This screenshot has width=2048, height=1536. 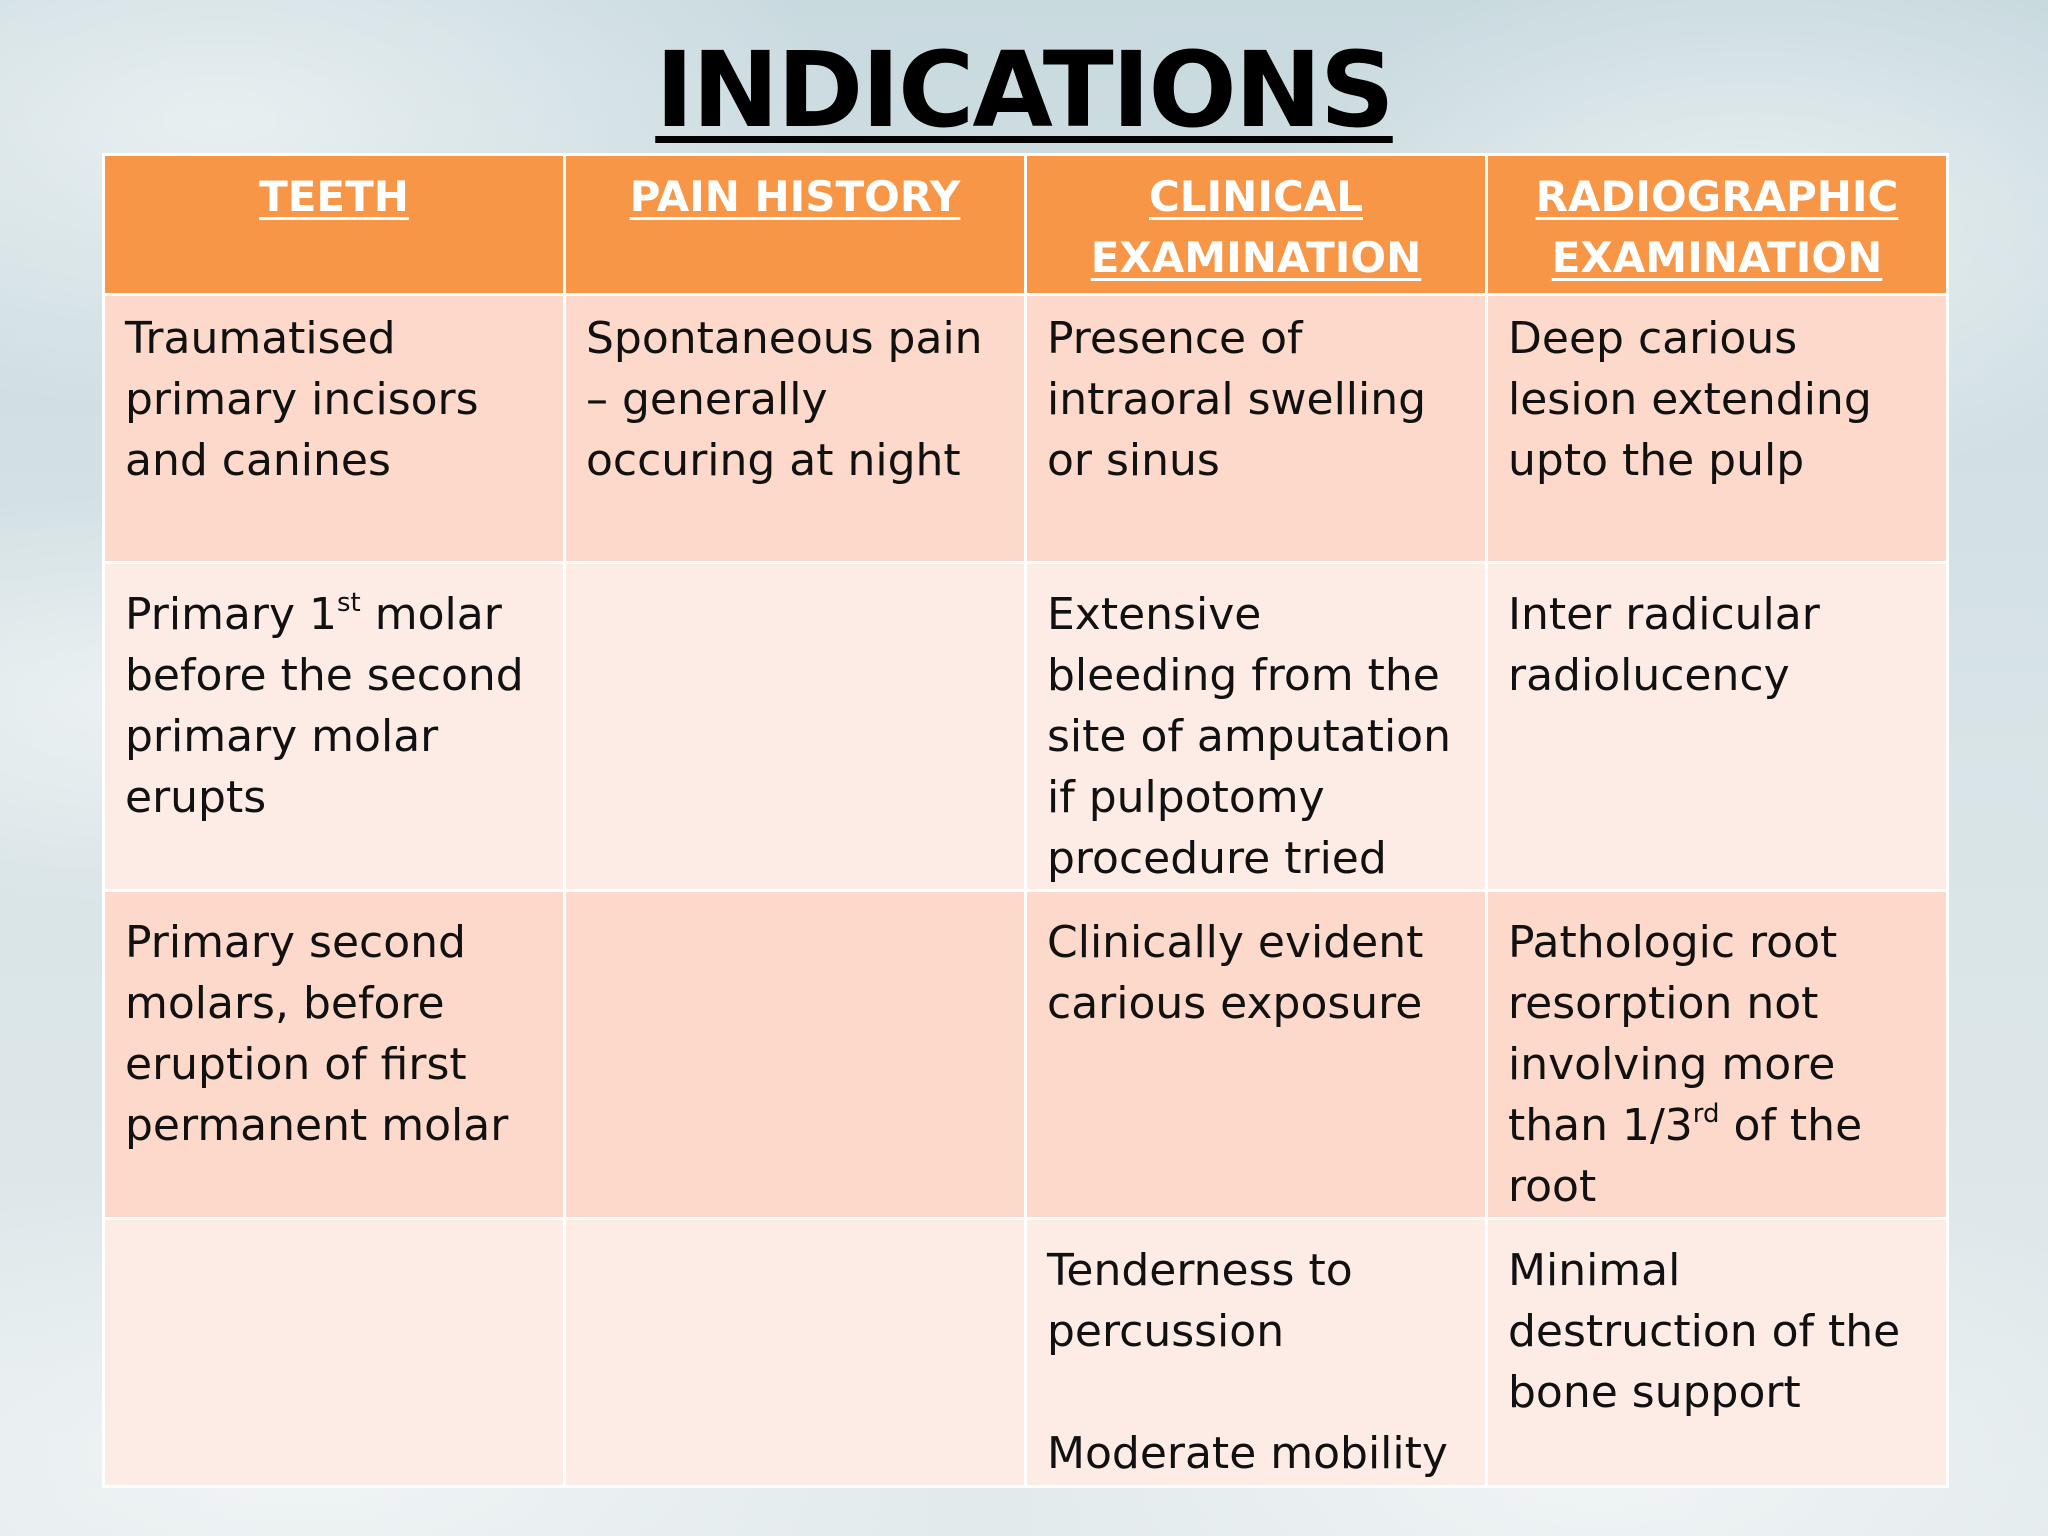 I want to click on header-clinical-examination: CLINICAL EXAMINATION, so click(x=1256, y=224).